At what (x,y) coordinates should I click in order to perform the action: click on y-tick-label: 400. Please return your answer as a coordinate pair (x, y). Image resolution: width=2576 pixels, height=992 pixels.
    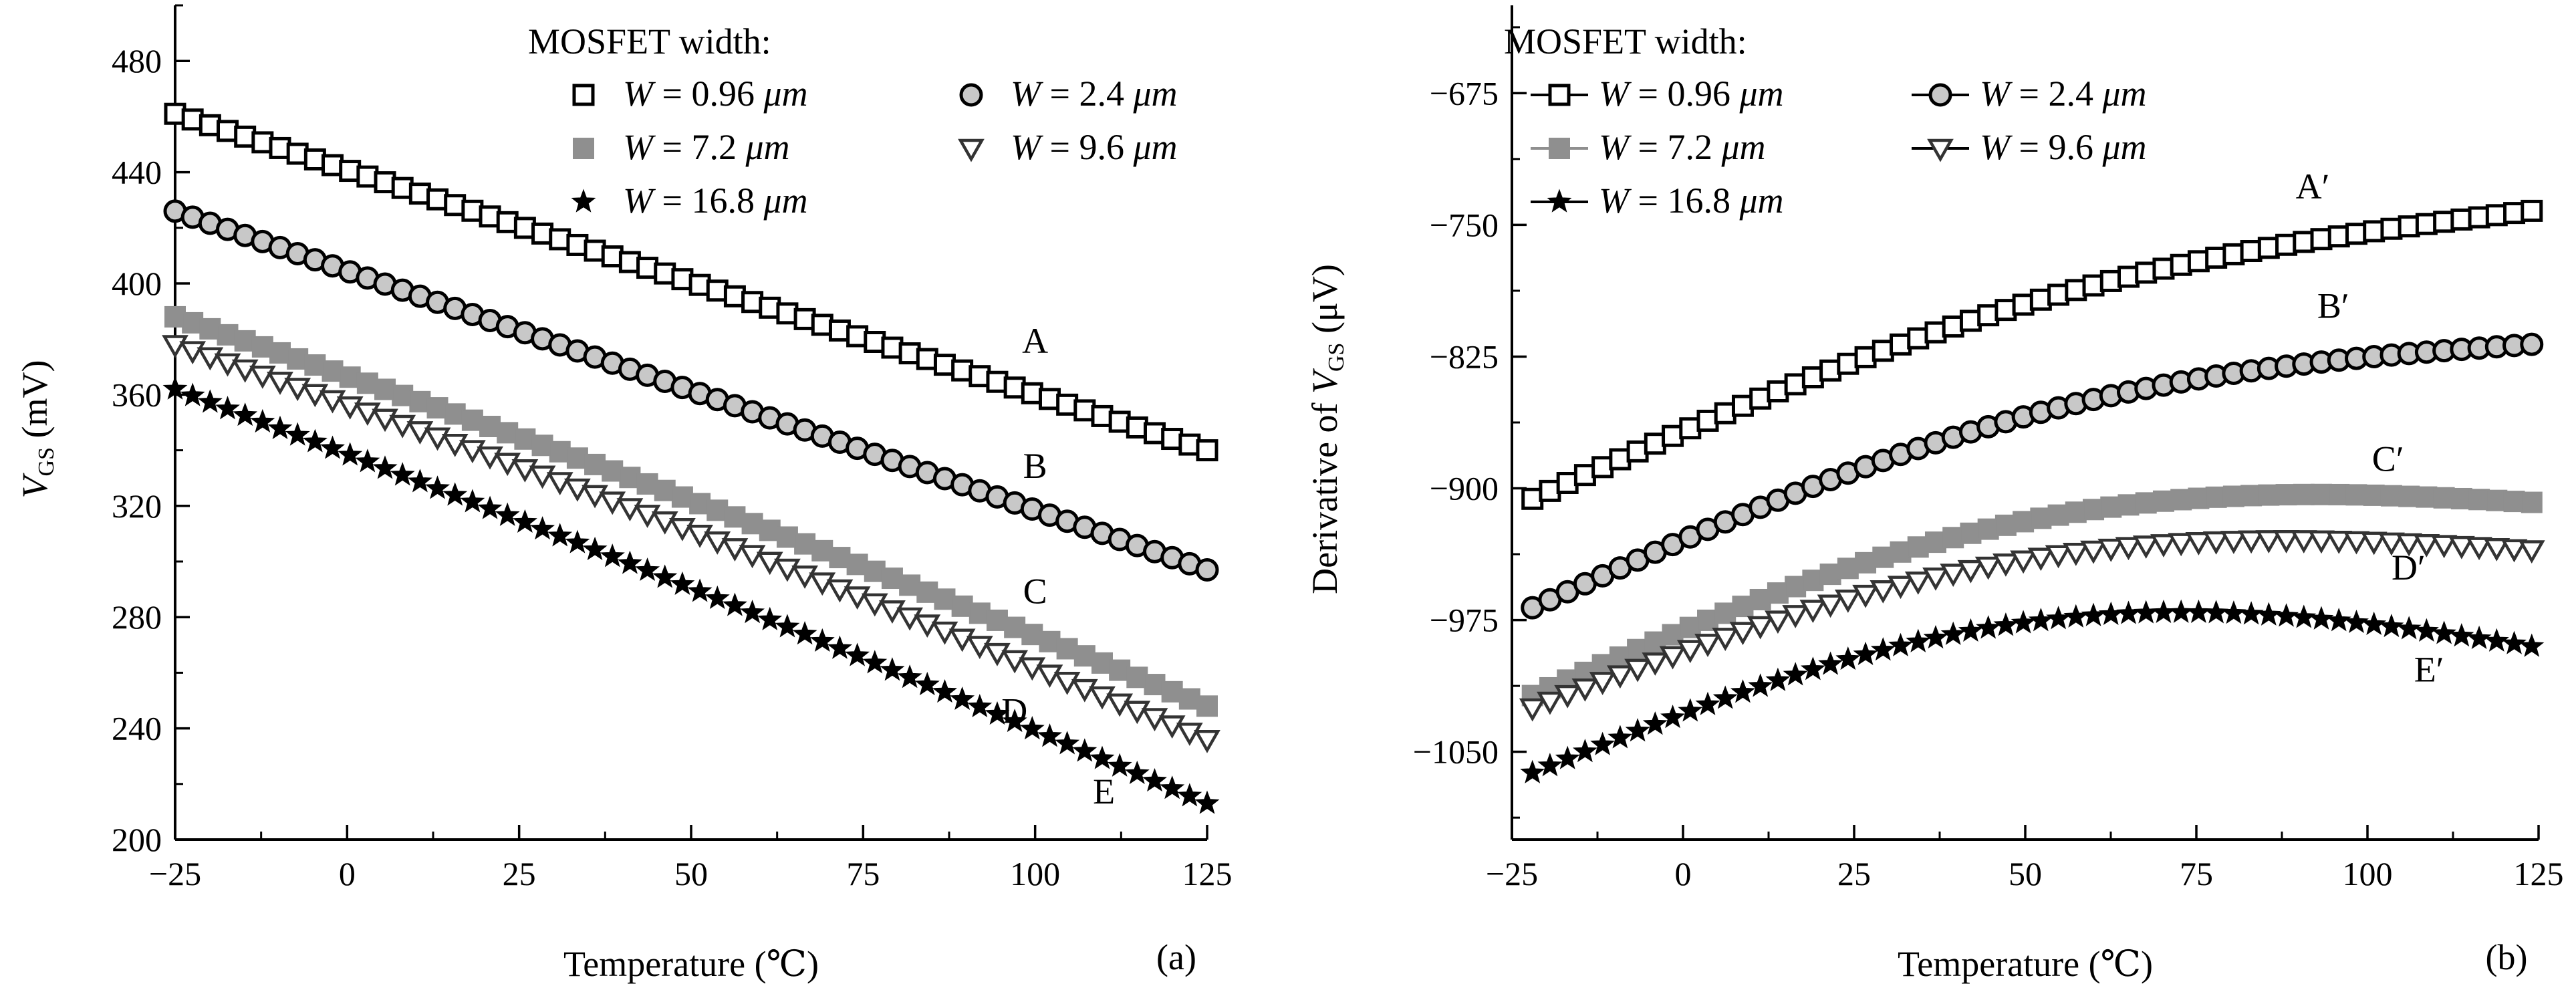
    Looking at the image, I should click on (137, 283).